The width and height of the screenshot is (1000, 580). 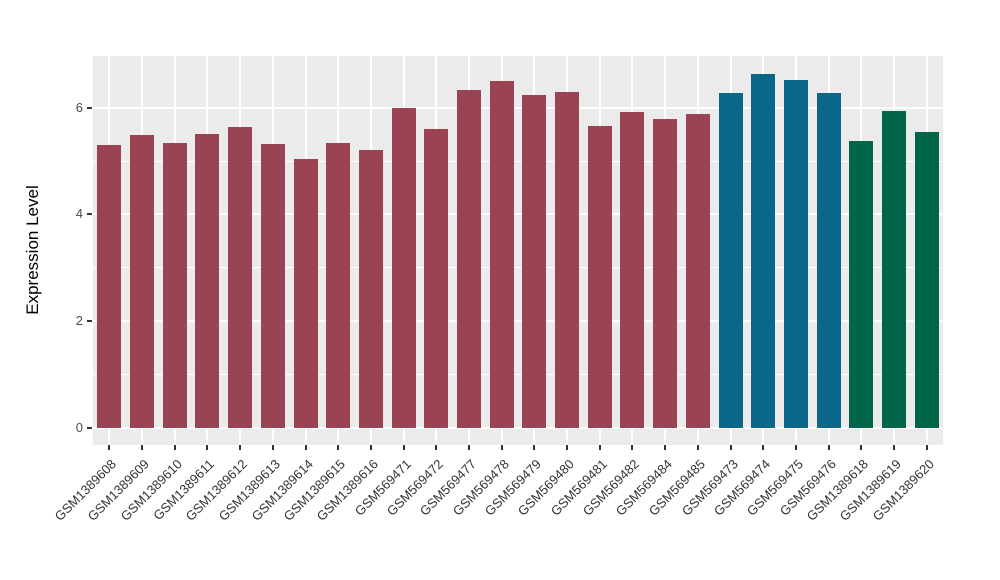 What do you see at coordinates (567, 259) in the screenshot?
I see `bar-GSM569480` at bounding box center [567, 259].